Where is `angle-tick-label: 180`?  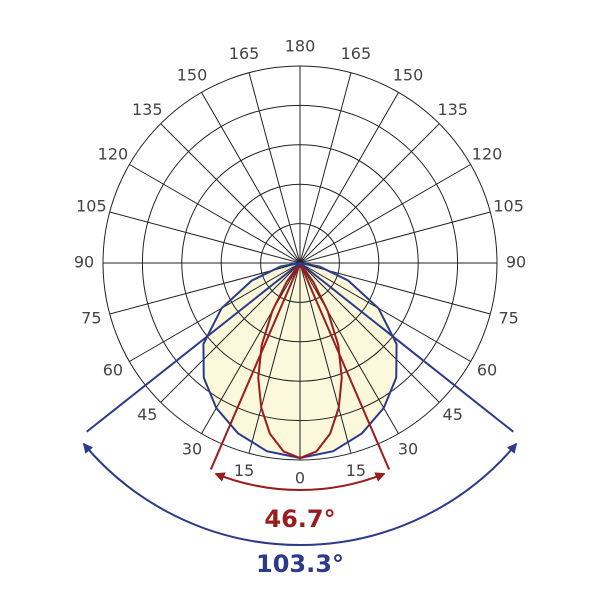 angle-tick-label: 180 is located at coordinates (300, 46).